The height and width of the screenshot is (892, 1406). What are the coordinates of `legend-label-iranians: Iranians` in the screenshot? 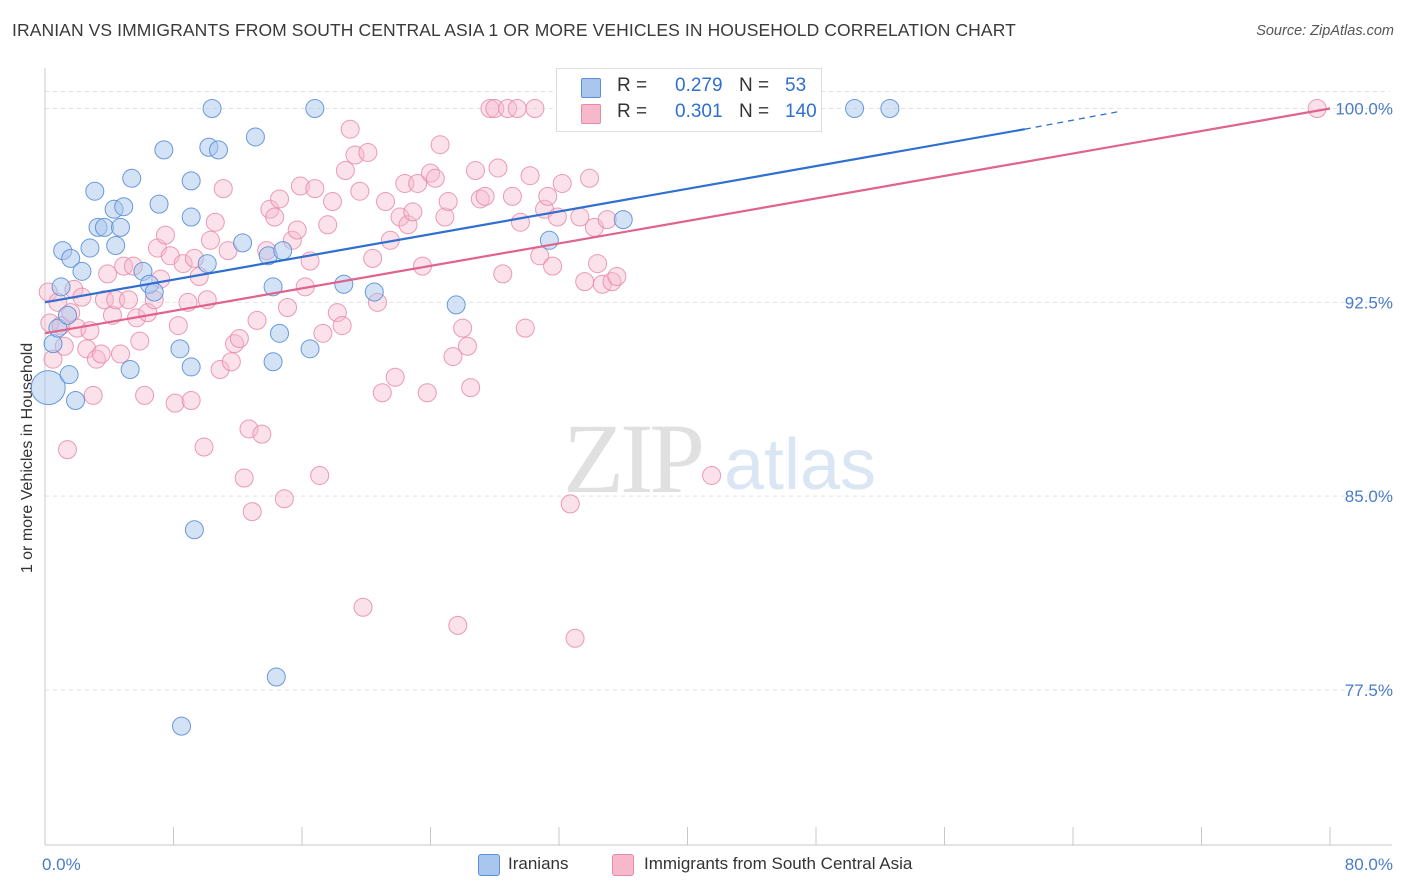 It's located at (538, 863).